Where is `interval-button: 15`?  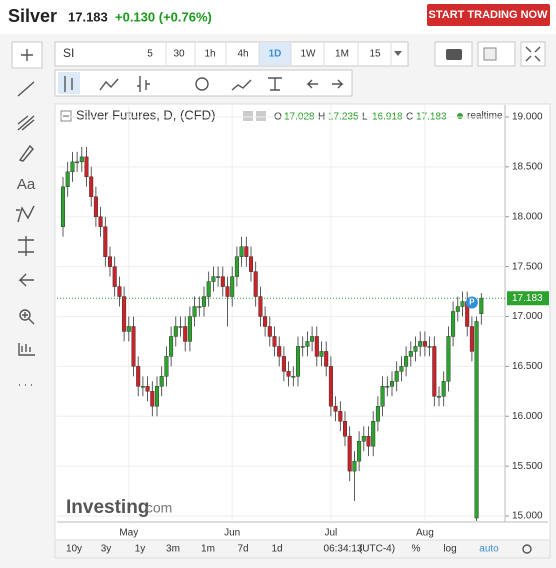
interval-button: 15 is located at coordinates (375, 54).